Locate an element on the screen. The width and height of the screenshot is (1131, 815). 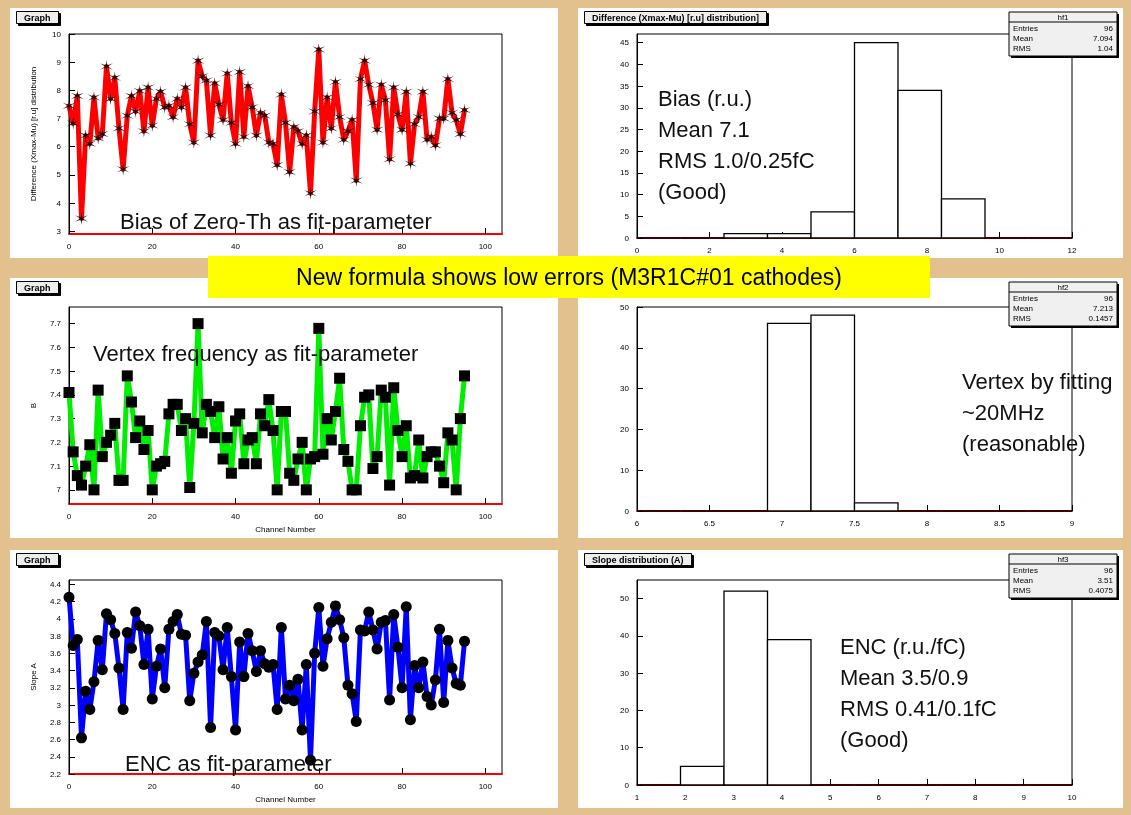
y-tick-label: 45 is located at coordinates (625, 43).